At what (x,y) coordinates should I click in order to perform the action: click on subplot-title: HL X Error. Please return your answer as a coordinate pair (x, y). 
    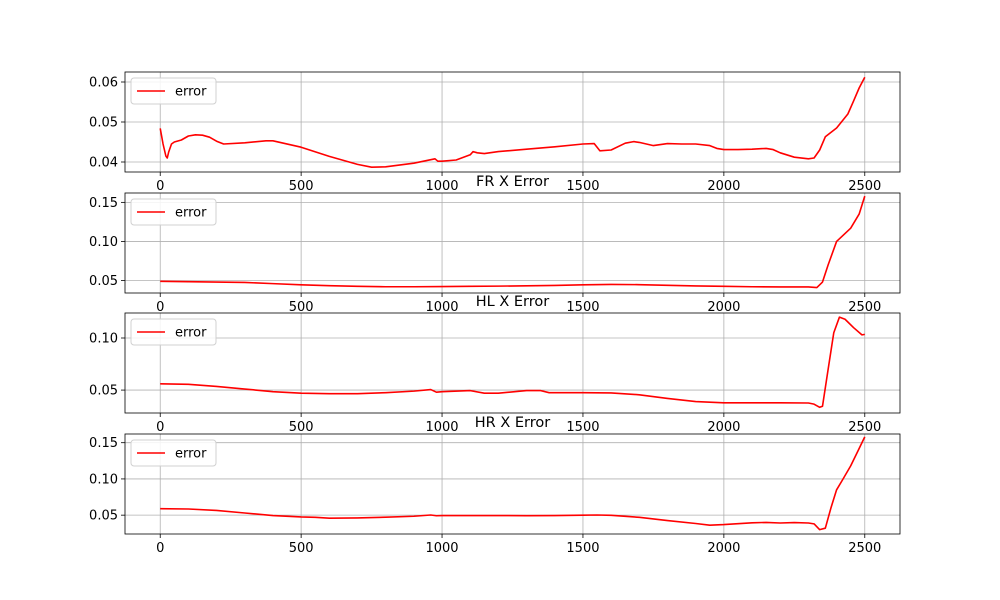
    Looking at the image, I should click on (513, 302).